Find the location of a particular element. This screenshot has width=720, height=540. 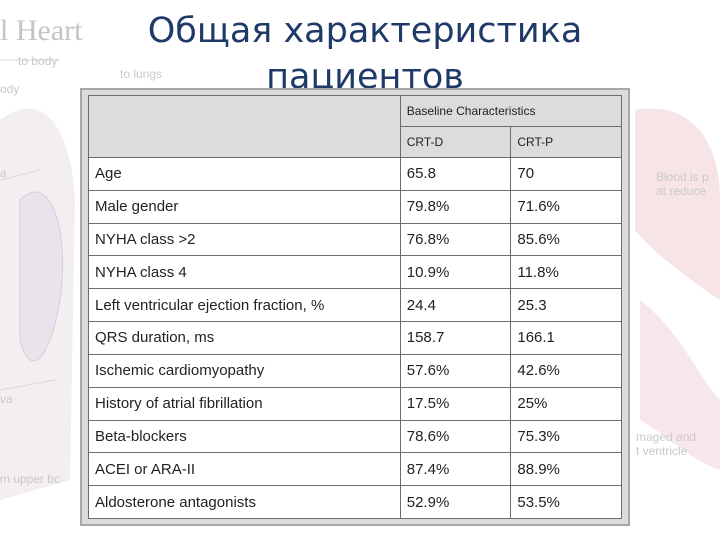

table-row: ACEI or ARA-II 87.4% 88.9% is located at coordinates (355, 469).